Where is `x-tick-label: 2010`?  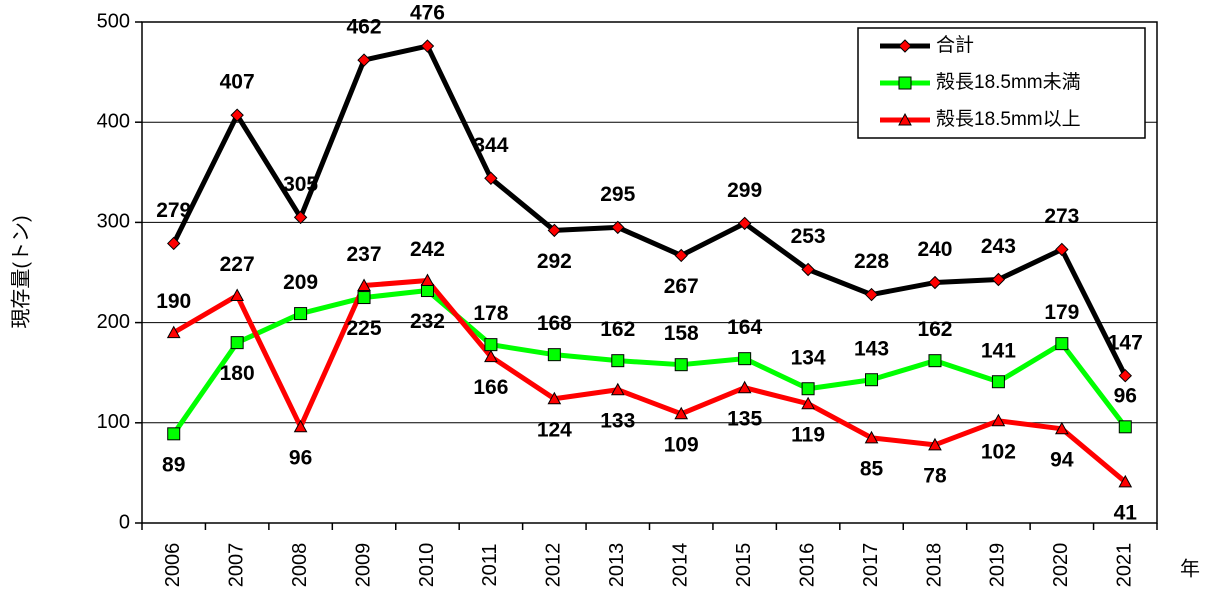 x-tick-label: 2010 is located at coordinates (427, 565).